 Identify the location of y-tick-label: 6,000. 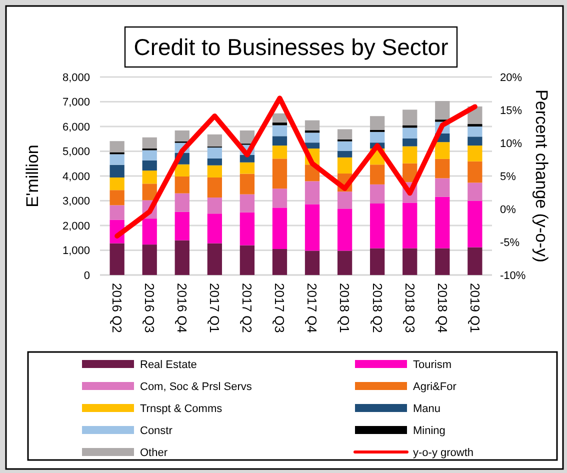
(76, 127).